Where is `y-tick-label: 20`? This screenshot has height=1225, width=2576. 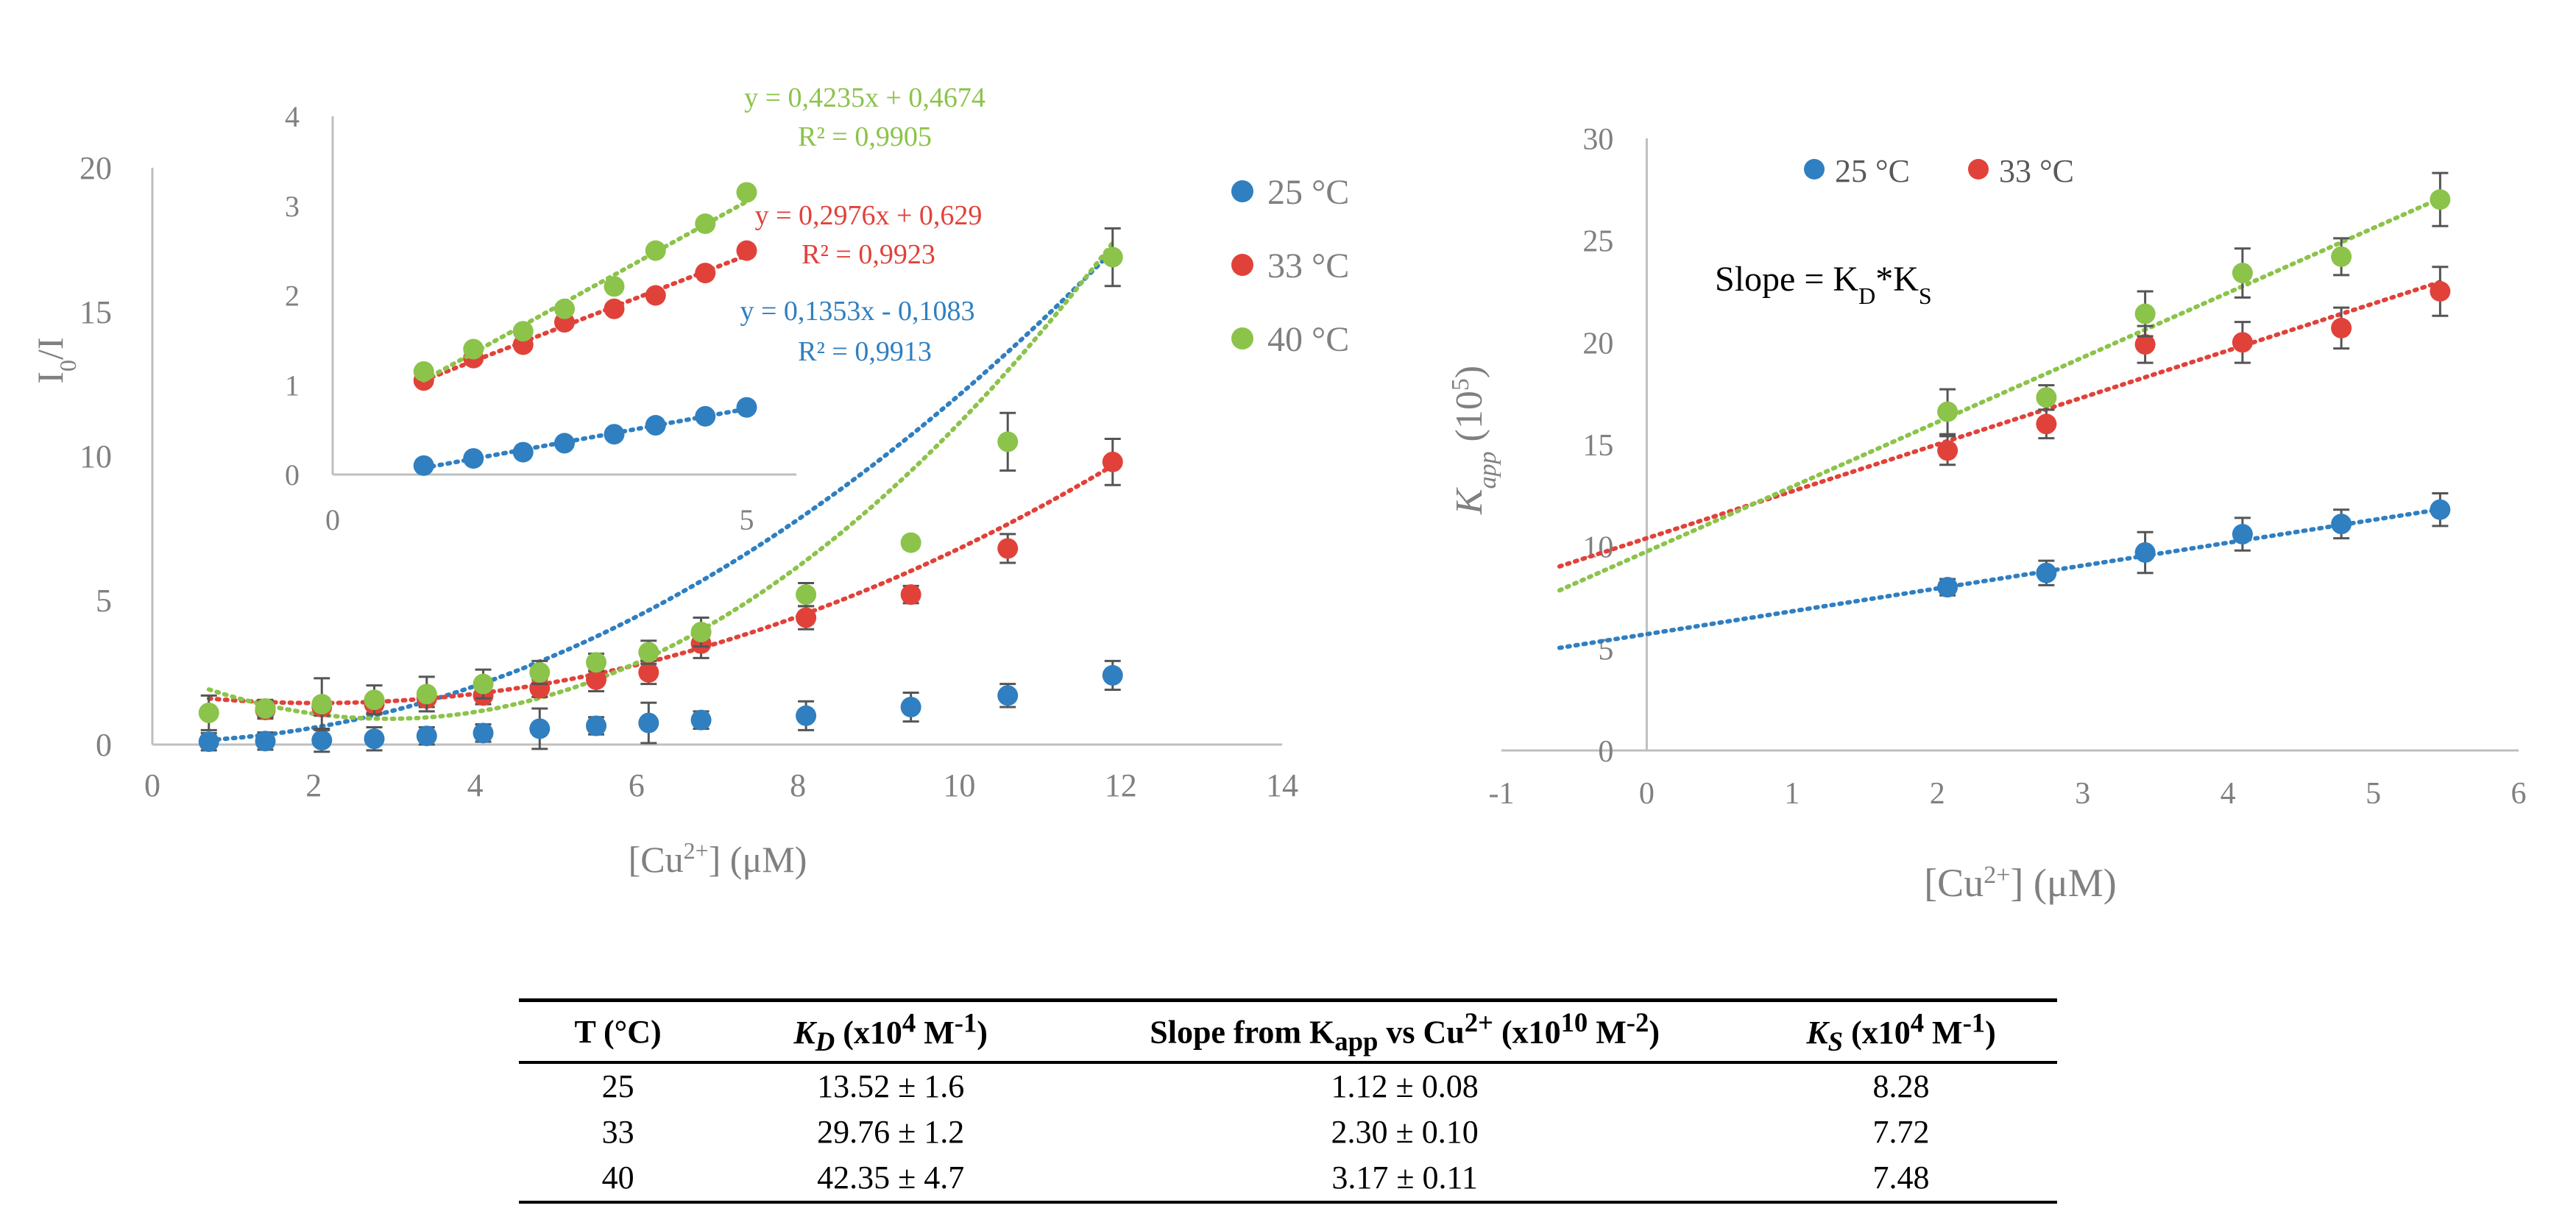 y-tick-label: 20 is located at coordinates (95, 168).